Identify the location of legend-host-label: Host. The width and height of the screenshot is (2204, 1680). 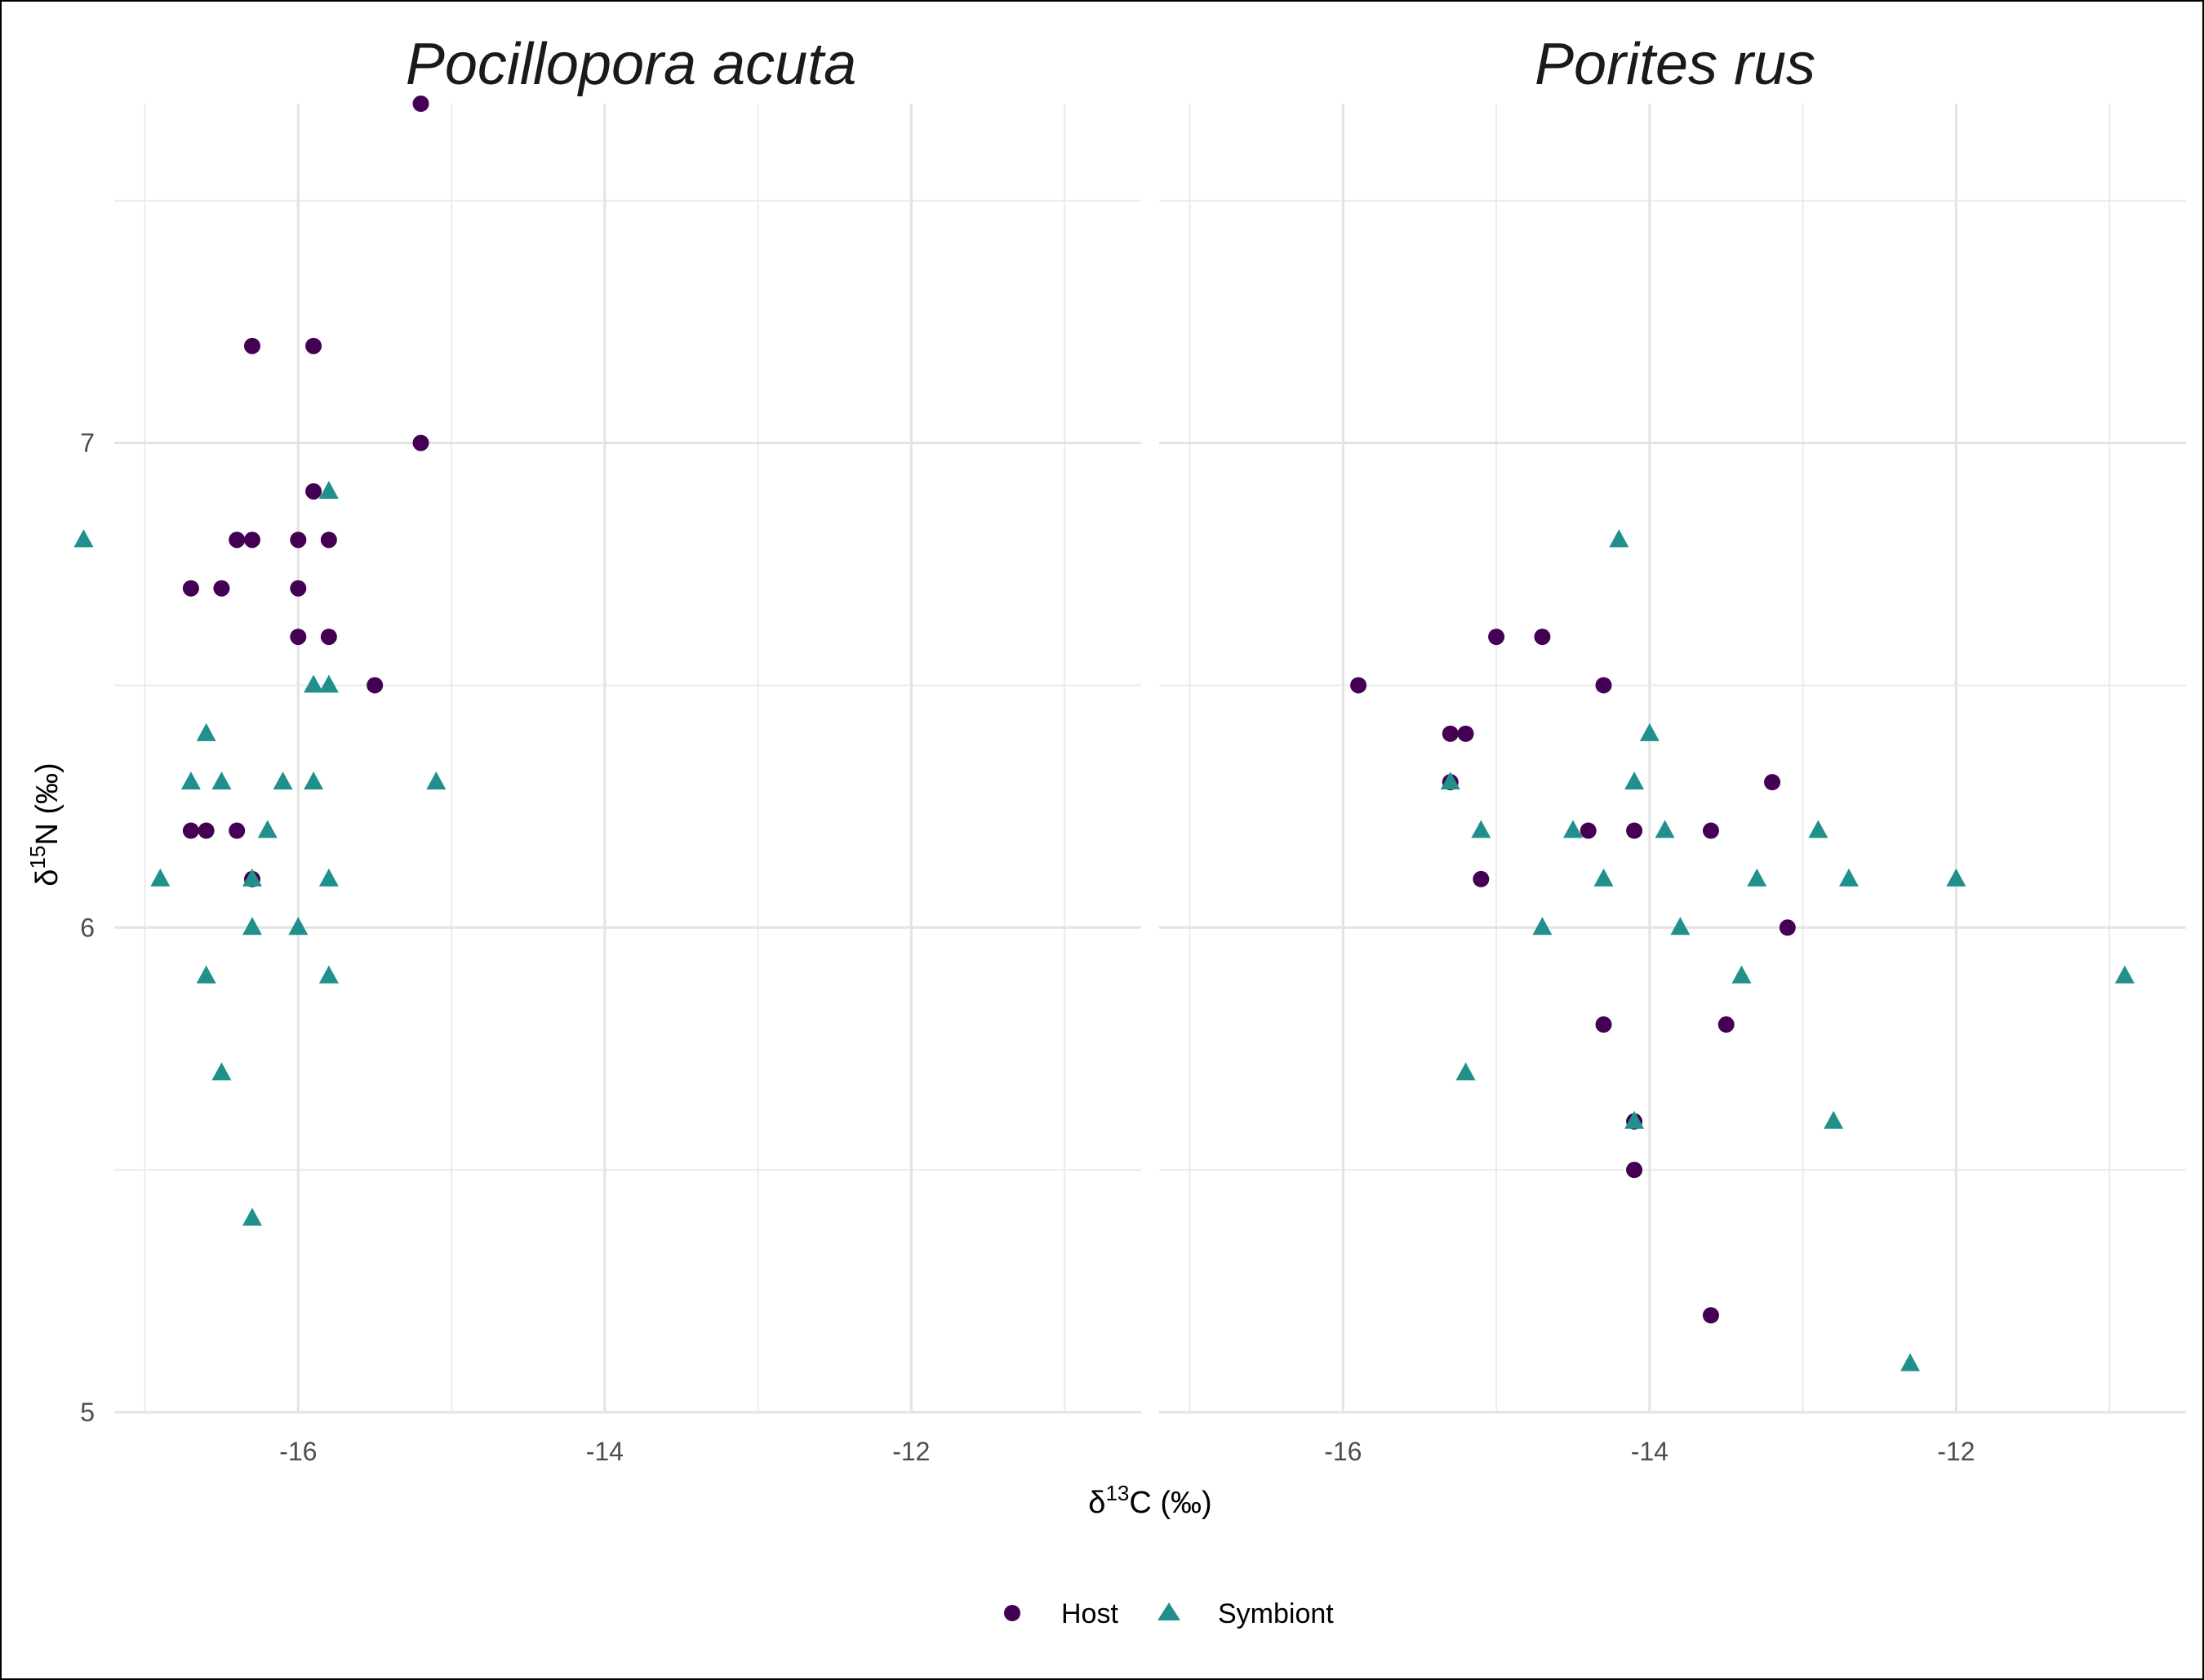
(1089, 1614).